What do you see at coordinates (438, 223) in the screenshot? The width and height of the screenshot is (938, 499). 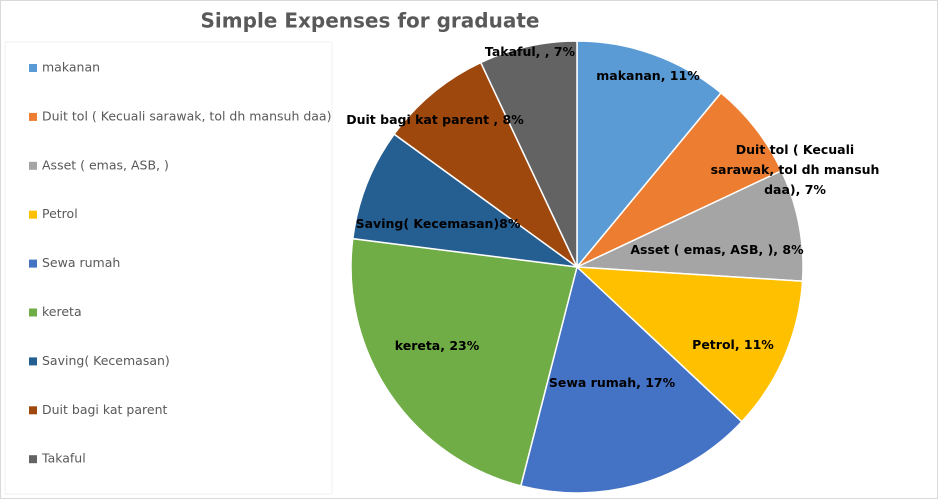 I see `data-label: Saving( Kecemasan)8%` at bounding box center [438, 223].